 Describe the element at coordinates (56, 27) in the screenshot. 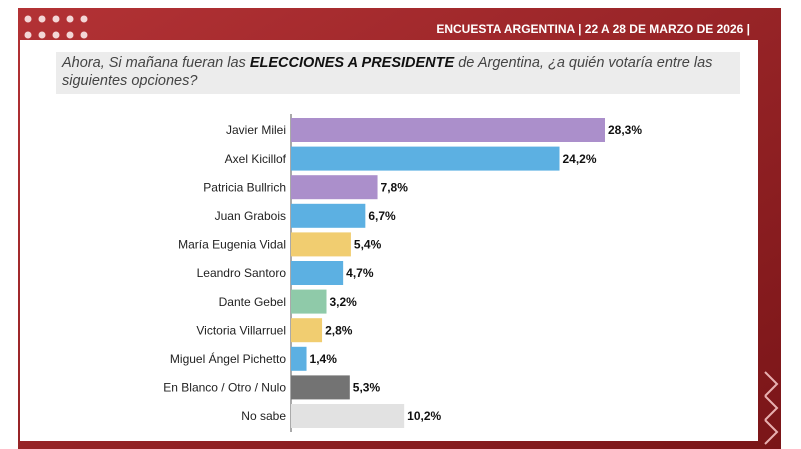

I see `dots` at that location.